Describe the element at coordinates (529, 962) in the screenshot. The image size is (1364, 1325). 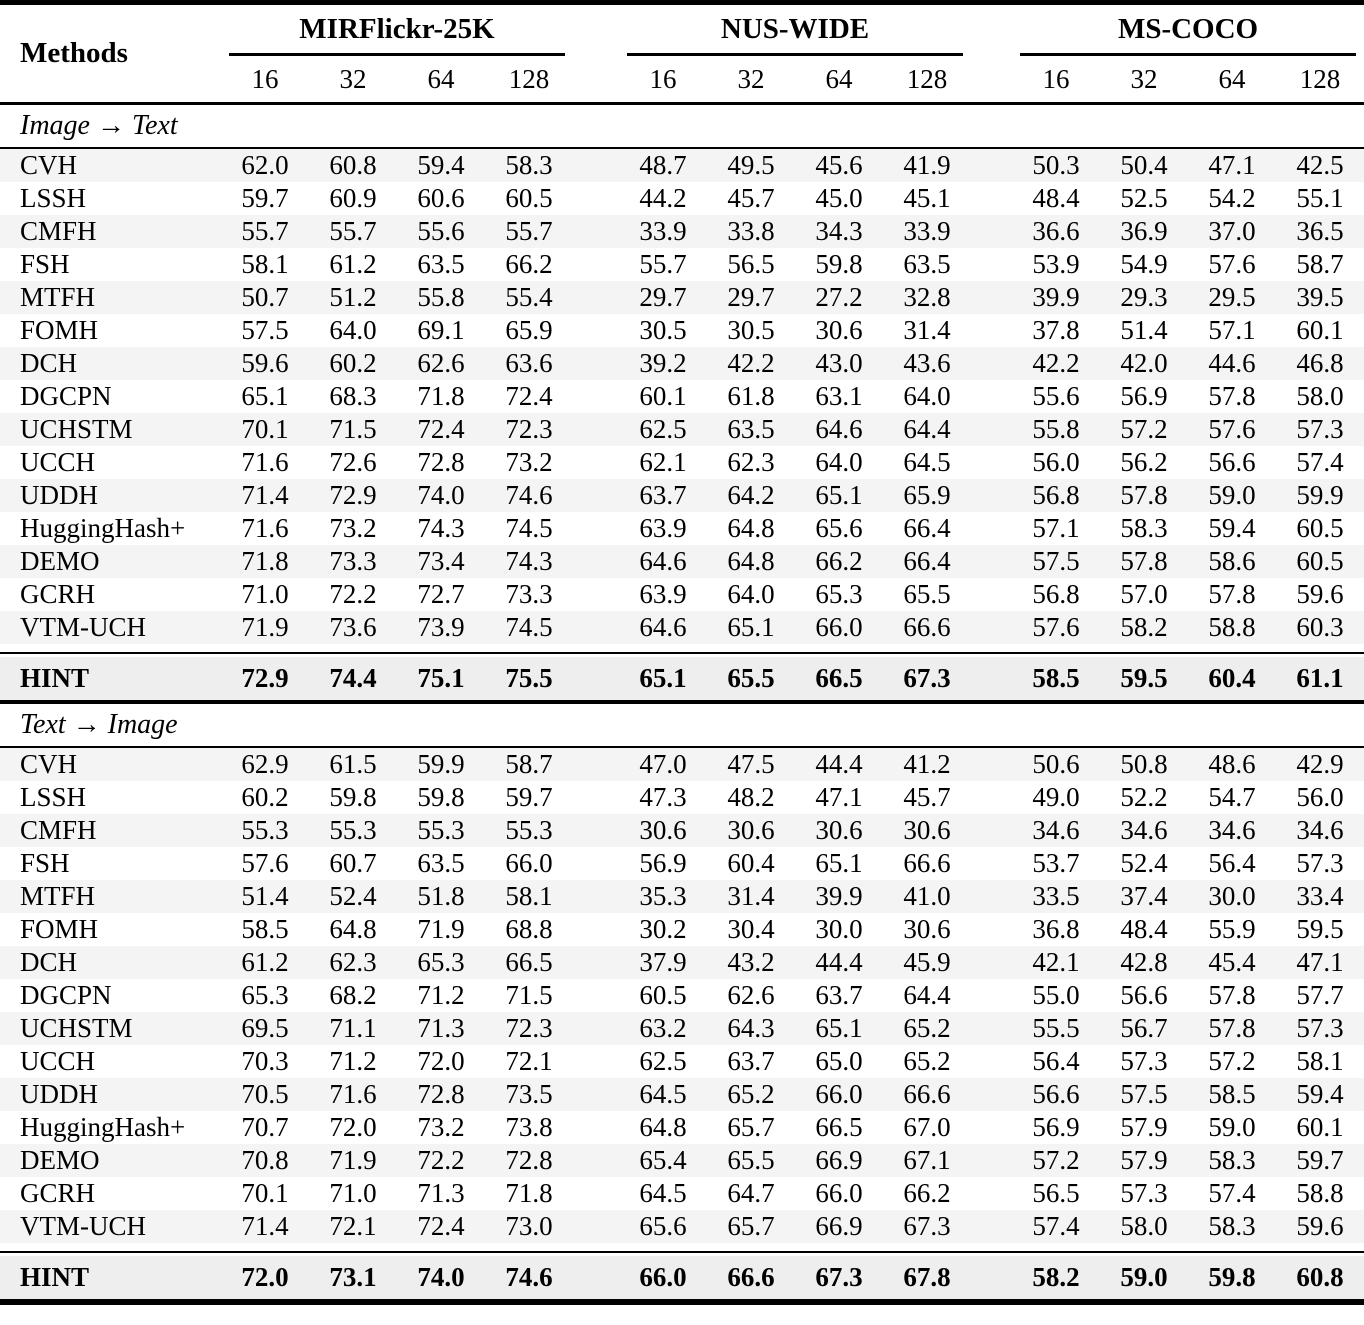
I see `map-value-cell: 66.5` at that location.